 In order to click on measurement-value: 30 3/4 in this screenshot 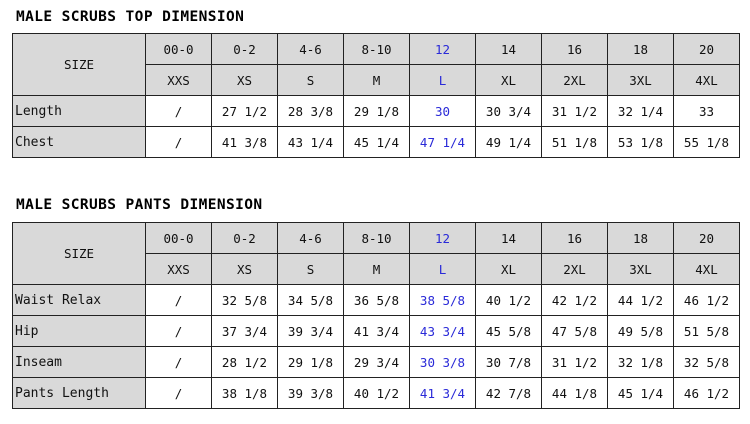, I will do `click(508, 111)`.